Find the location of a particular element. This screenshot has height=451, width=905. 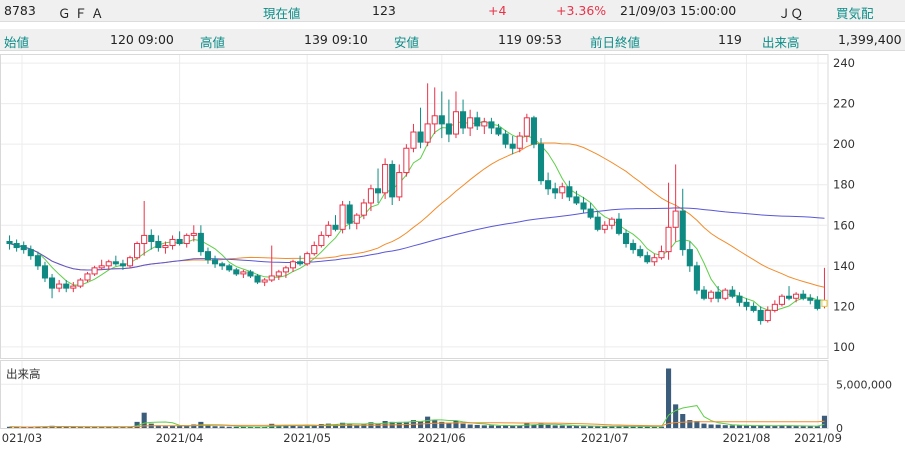

x-tick-label: 2021/05 is located at coordinates (307, 438).